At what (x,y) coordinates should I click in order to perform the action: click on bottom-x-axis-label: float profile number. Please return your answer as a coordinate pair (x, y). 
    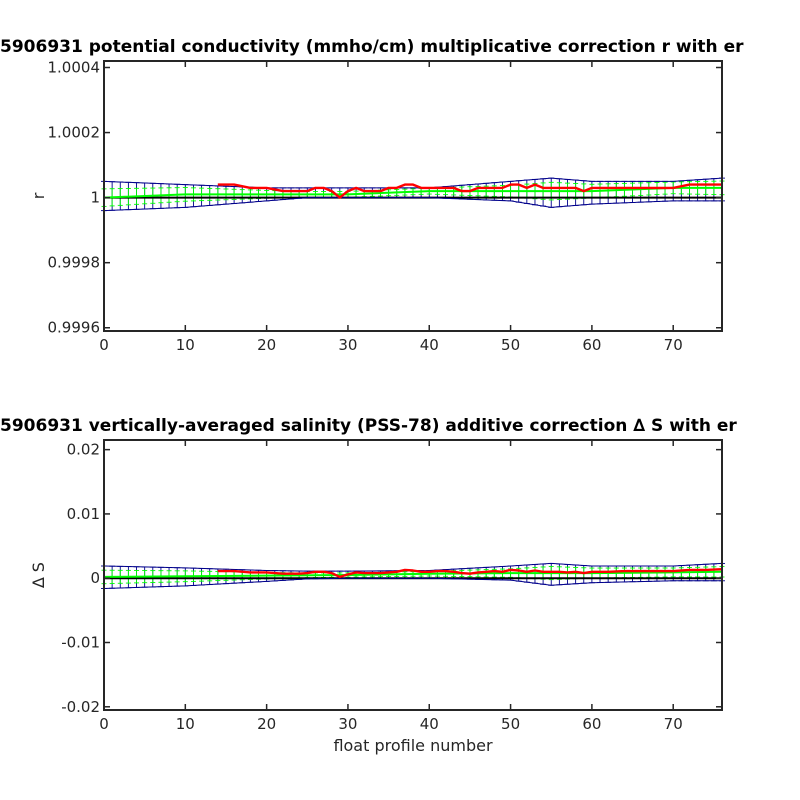
    Looking at the image, I should click on (413, 745).